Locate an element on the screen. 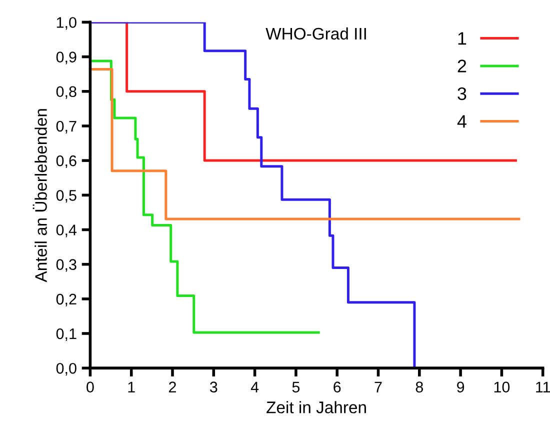 This screenshot has height=444, width=550. legend-label: 1 is located at coordinates (462, 38).